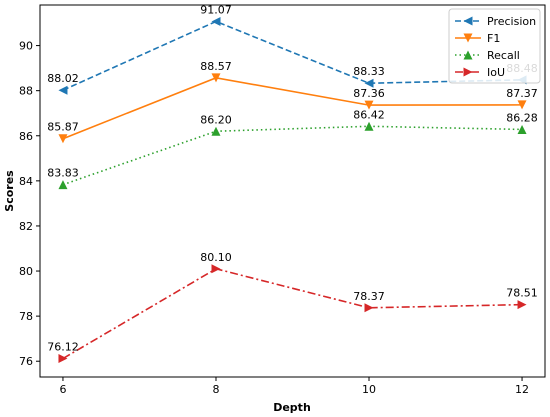 The image size is (550, 417). I want to click on y-axis: 76 78 80 82 84 86 88 90, so click(29, 204).